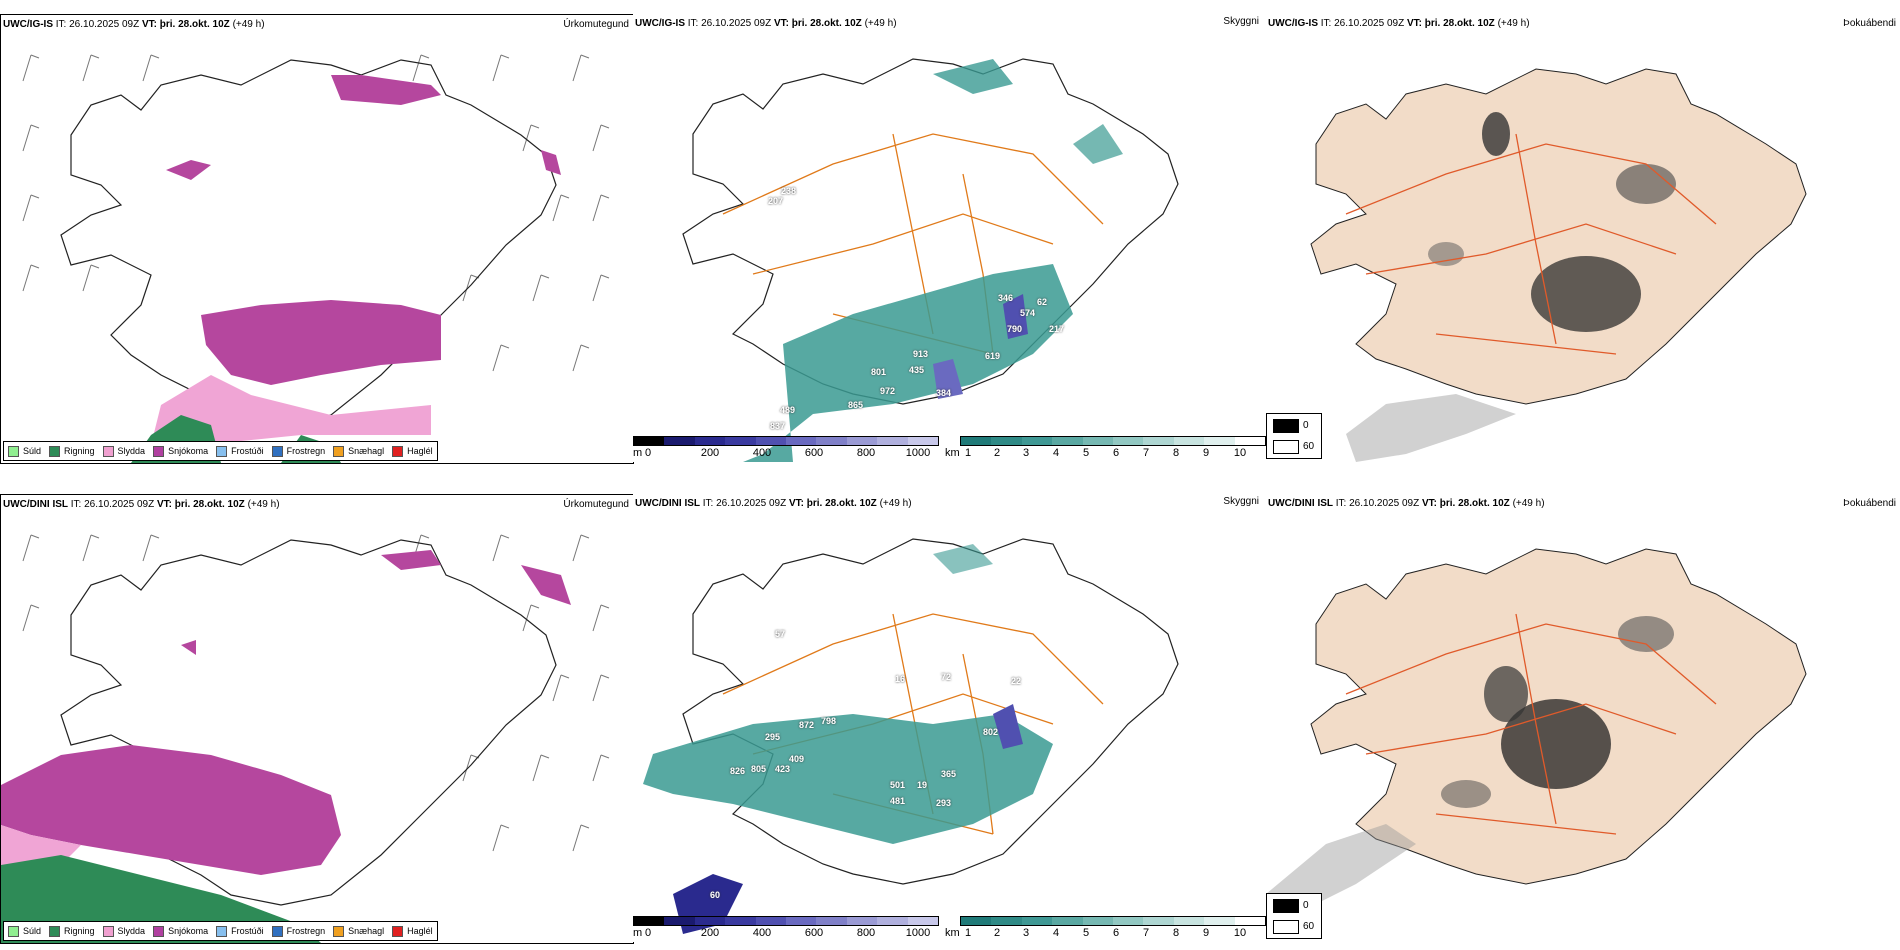 The height and width of the screenshot is (950, 1900). I want to click on visibility-label: 60, so click(715, 895).